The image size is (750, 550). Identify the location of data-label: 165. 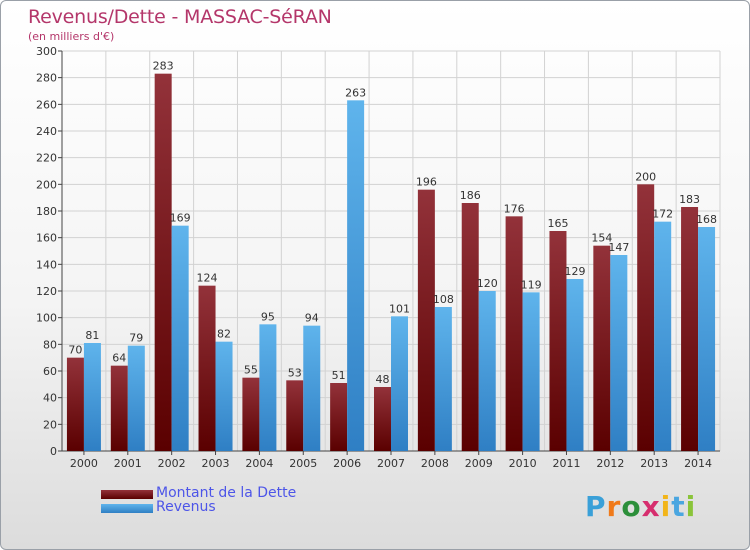
(557, 223).